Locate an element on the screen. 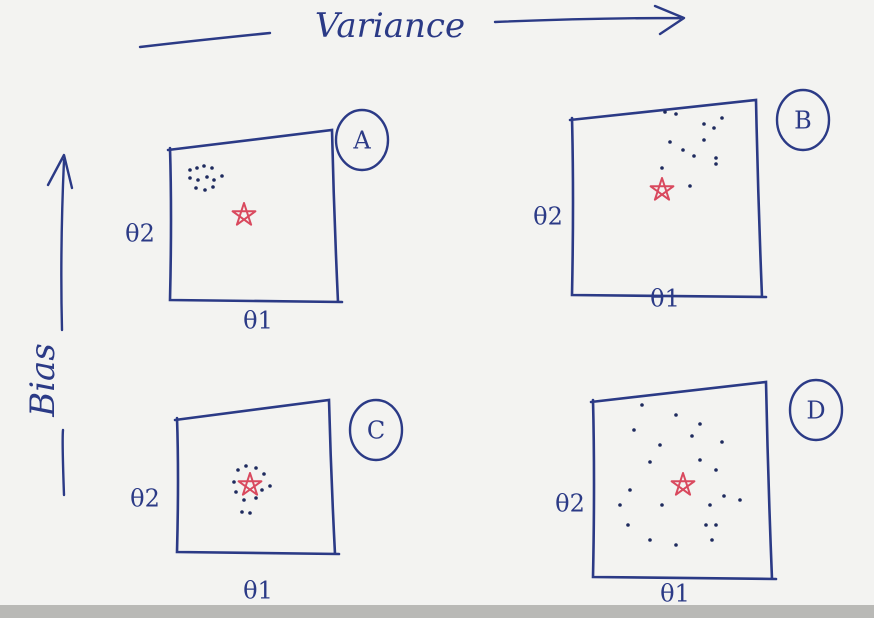  variance-arrow-left is located at coordinates (205, 40).